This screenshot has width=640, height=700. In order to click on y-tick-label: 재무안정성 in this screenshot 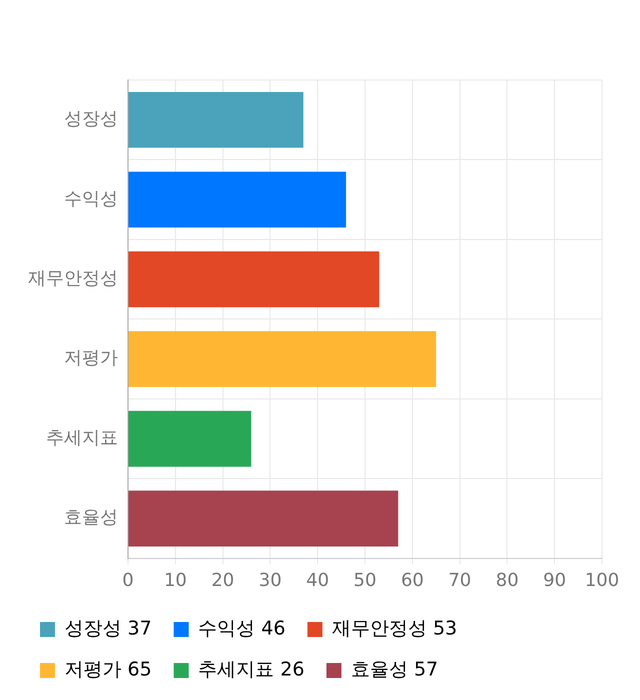, I will do `click(73, 279)`.